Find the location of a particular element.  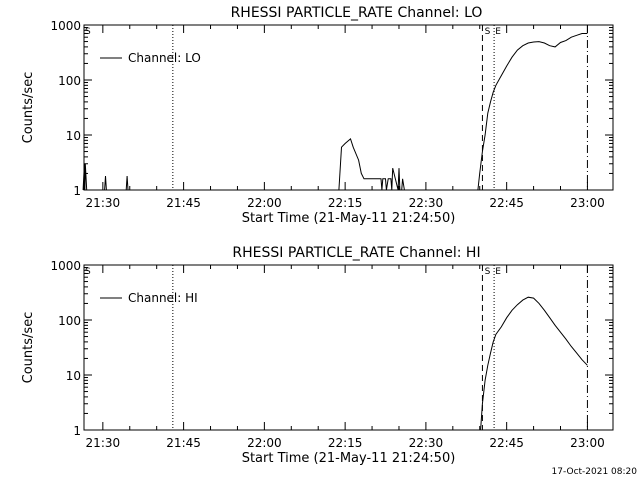

chart-title: RHESSI PARTICLE_RATE Channel: LO is located at coordinates (357, 13).